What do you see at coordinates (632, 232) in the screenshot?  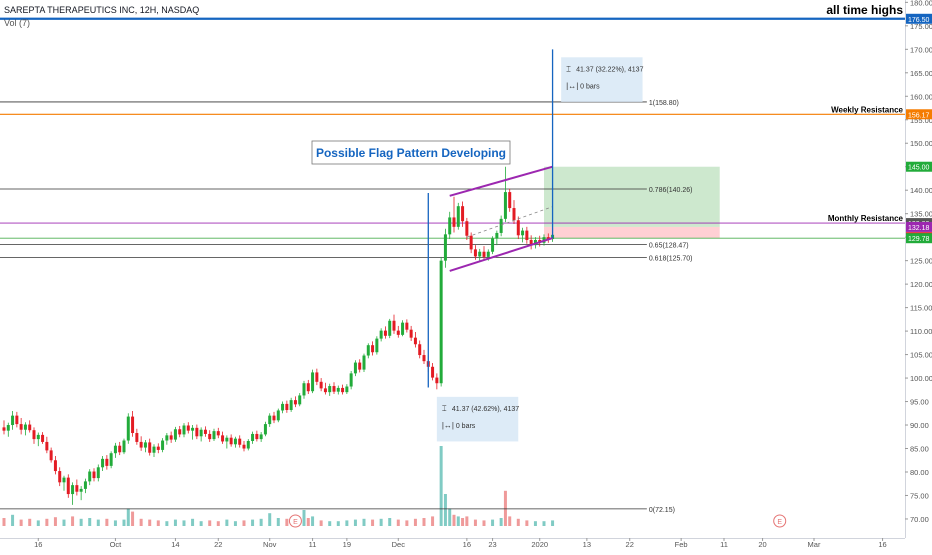 I see `stop-zone` at bounding box center [632, 232].